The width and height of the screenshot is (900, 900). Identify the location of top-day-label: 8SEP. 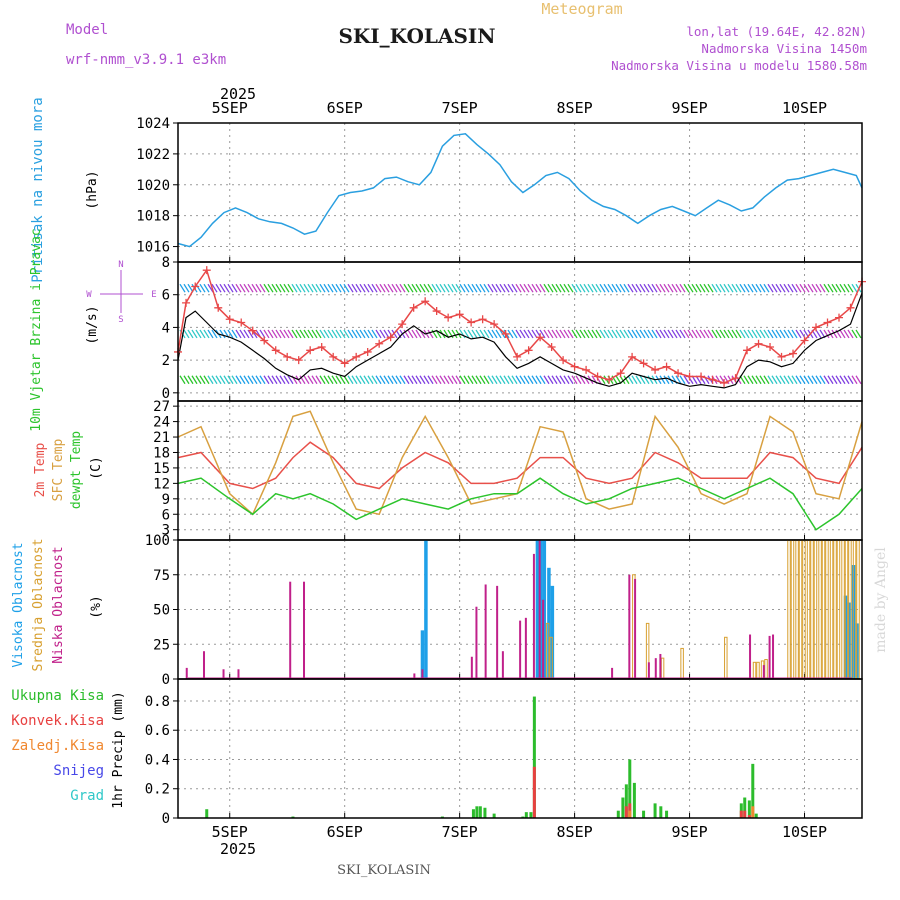
(575, 108).